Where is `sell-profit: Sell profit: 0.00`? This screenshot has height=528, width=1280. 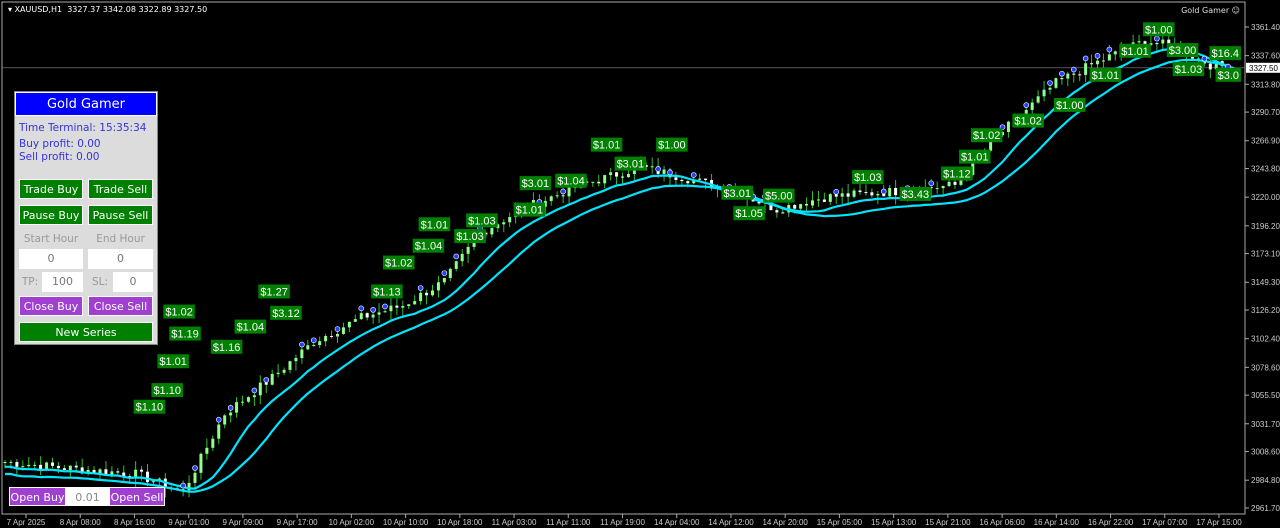
sell-profit: Sell profit: 0.00 is located at coordinates (59, 157).